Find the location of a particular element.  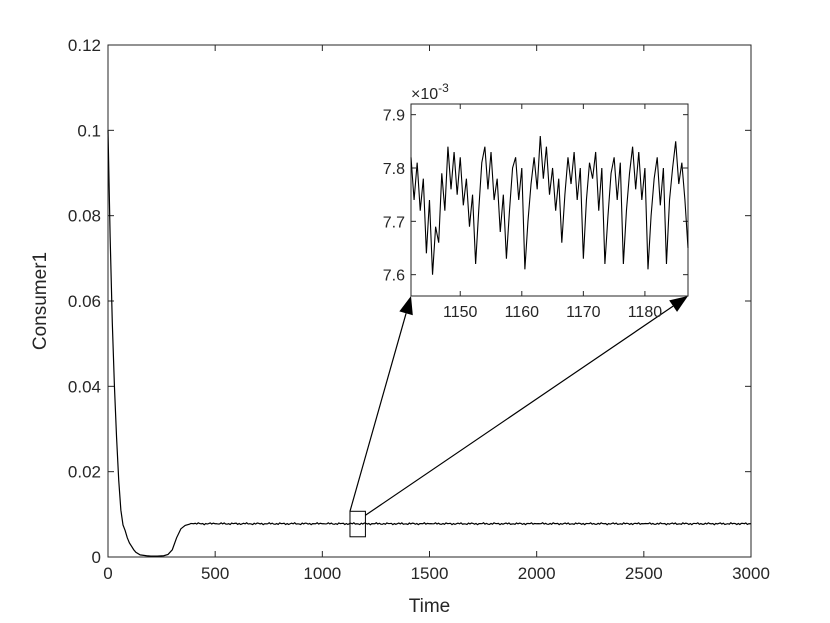

zoom-connector-arrow-left is located at coordinates (378, 412).